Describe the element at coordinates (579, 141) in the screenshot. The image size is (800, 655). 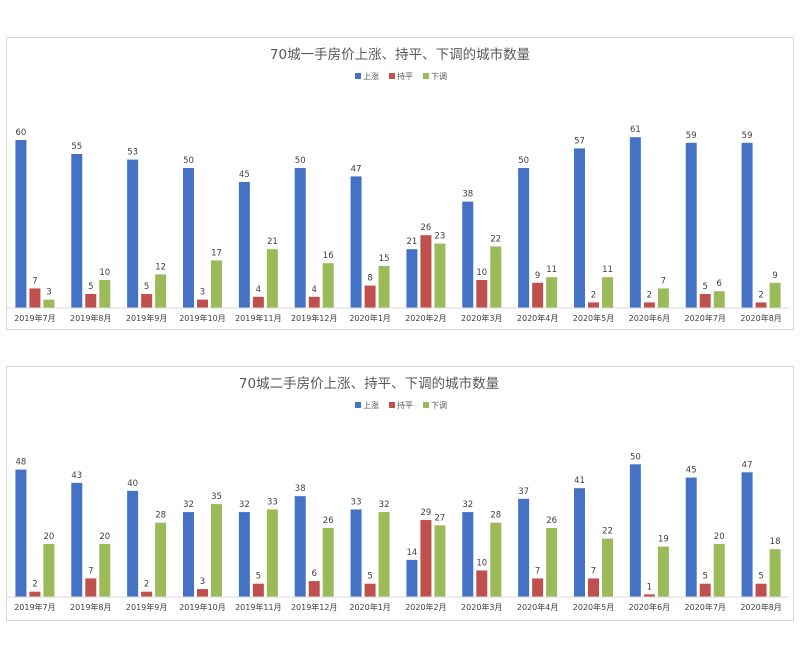
I see `data-label: 57` at that location.